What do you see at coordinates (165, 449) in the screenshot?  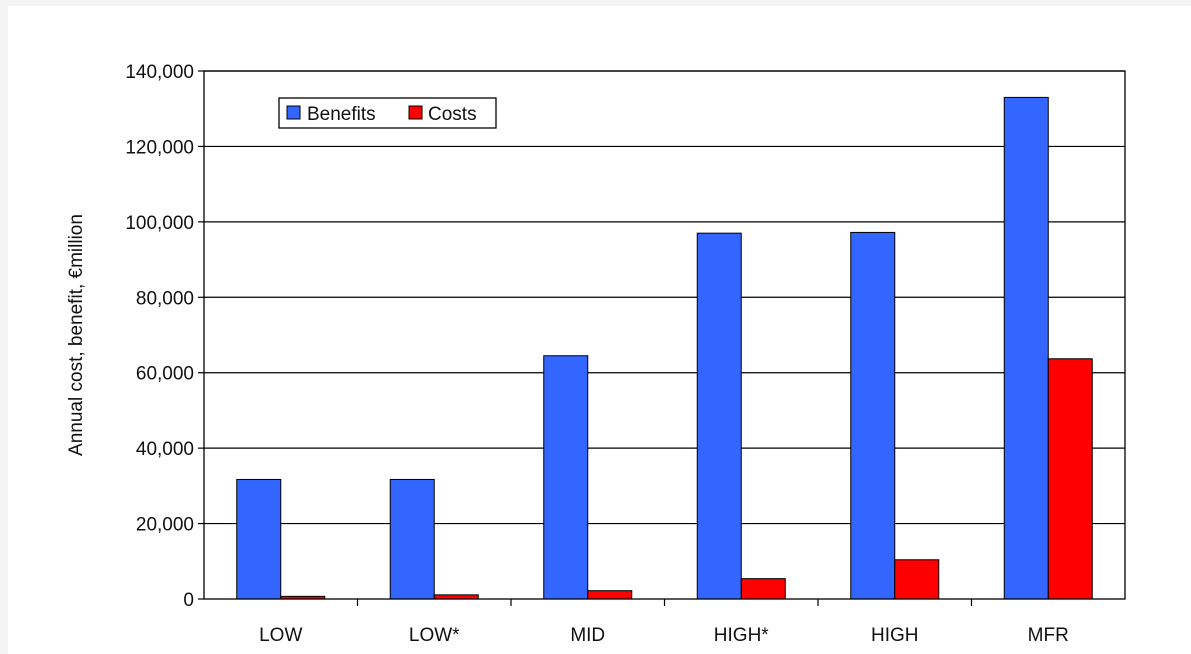 I see `y-tick-label: 40,000` at bounding box center [165, 449].